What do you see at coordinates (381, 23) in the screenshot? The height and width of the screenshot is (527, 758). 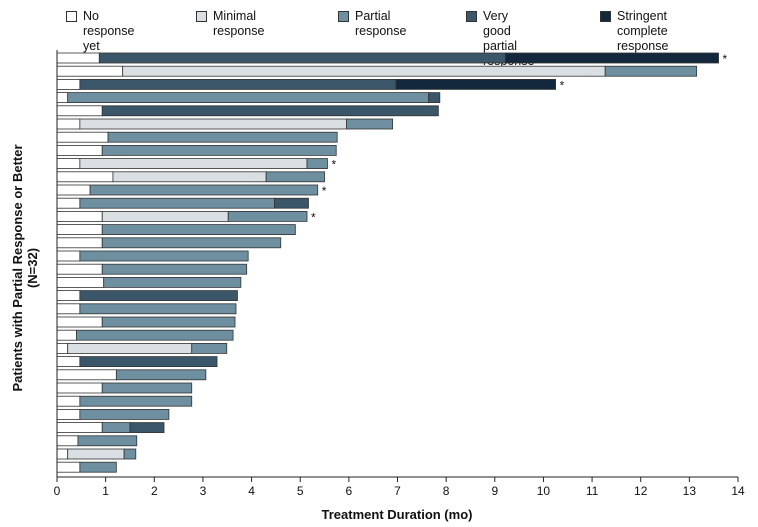 I see `legend-label: Partial response` at bounding box center [381, 23].